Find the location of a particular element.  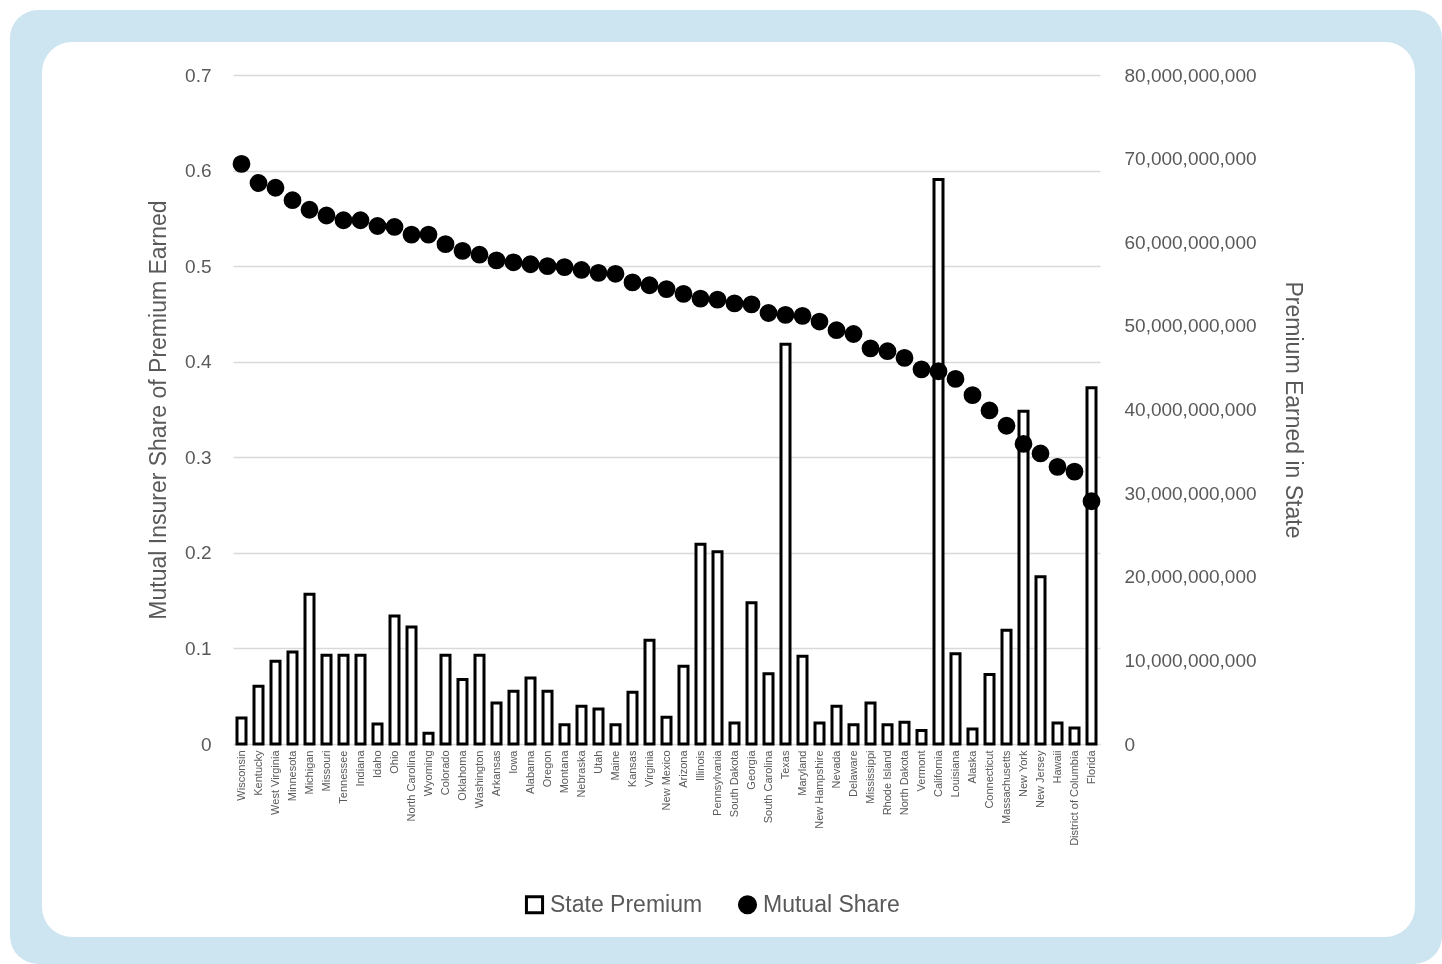

x-tick-label: Nevada is located at coordinates (835, 769).